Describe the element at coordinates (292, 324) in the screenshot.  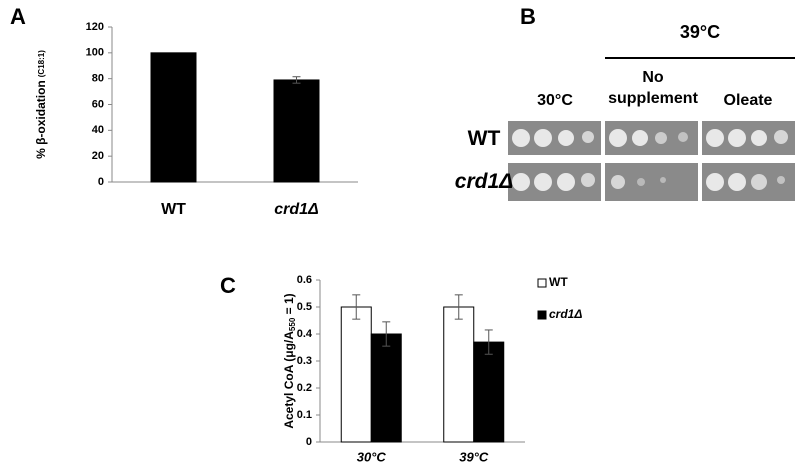
I see `y-axis-label-sub: 550` at that location.